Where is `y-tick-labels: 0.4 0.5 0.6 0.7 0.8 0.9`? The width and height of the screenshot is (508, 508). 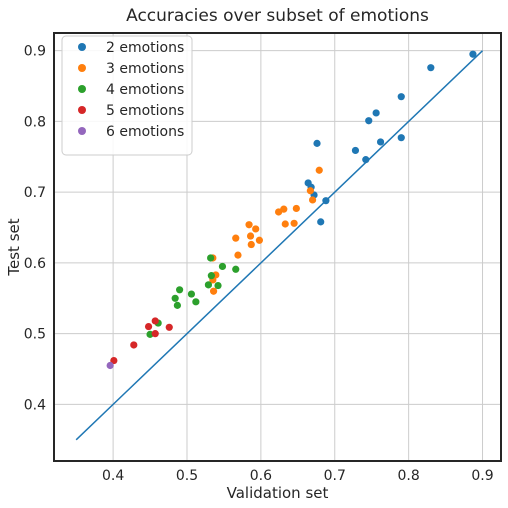
y-tick-labels: 0.4 0.5 0.6 0.7 0.8 0.9 is located at coordinates (35, 229).